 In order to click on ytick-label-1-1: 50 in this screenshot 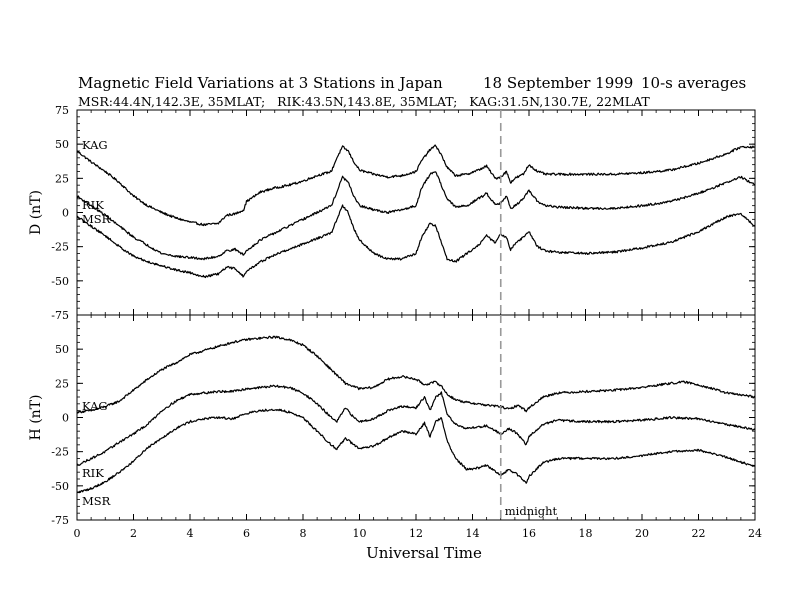, I will do `click(62, 349)`.